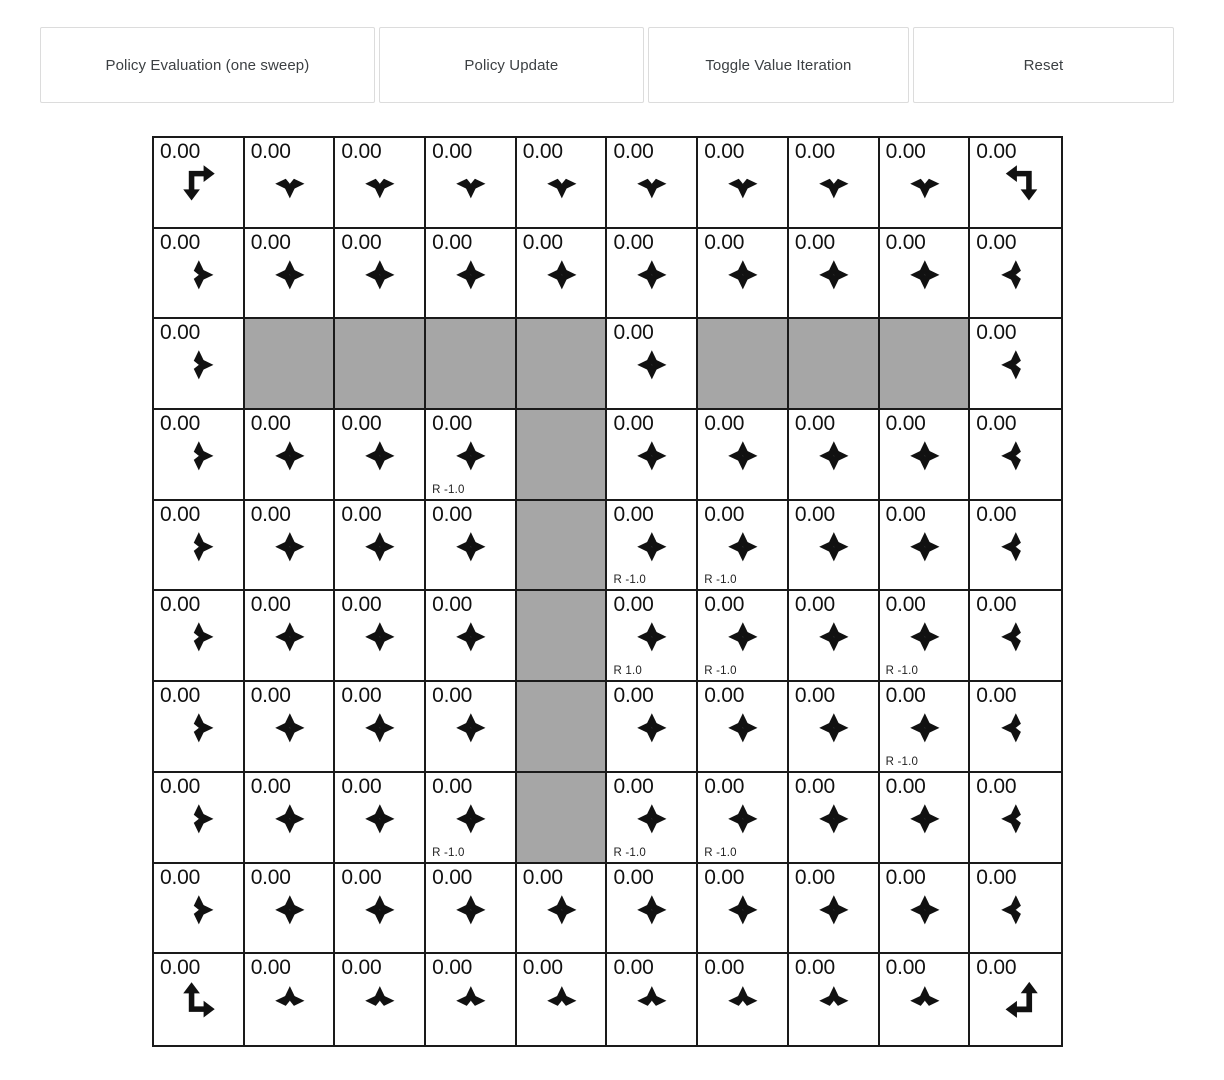 The width and height of the screenshot is (1224, 1080). Describe the element at coordinates (1043, 65) in the screenshot. I see `reset-button: Reset` at that location.